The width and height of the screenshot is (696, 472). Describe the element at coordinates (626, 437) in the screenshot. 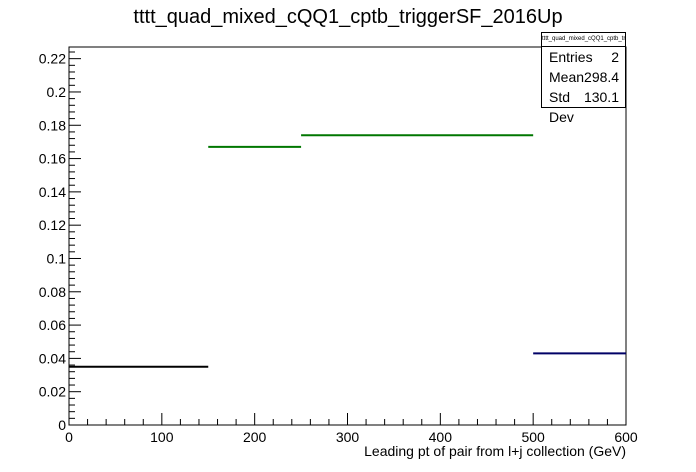

I see `x-tick-label: 600` at that location.